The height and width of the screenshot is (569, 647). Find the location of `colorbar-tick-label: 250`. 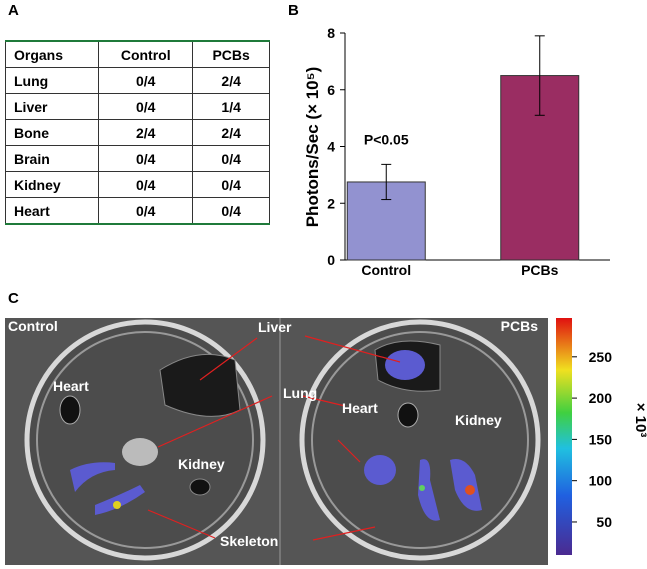

colorbar-tick-label: 250 is located at coordinates (601, 357).